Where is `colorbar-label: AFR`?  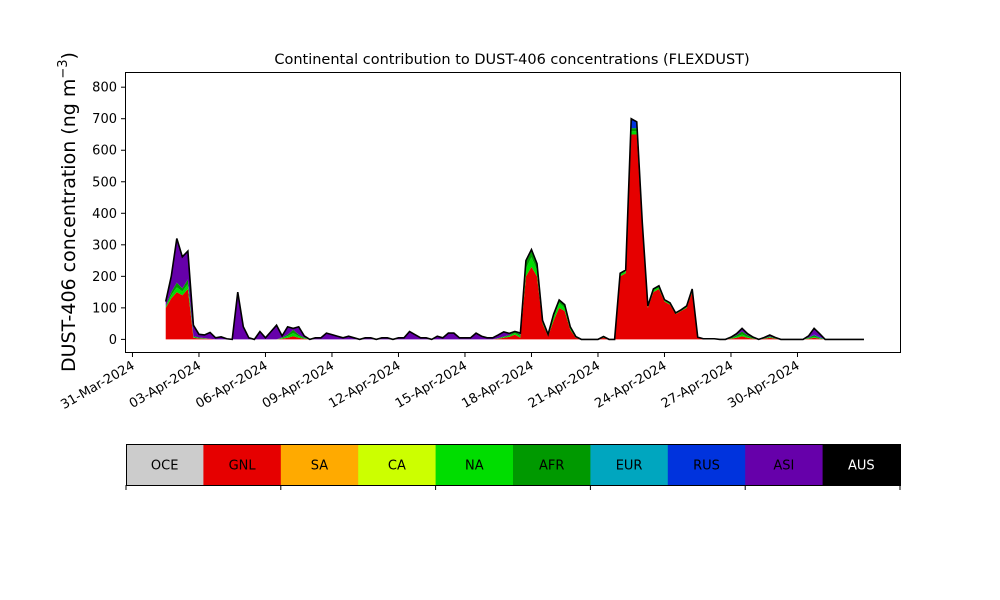 colorbar-label: AFR is located at coordinates (551, 466).